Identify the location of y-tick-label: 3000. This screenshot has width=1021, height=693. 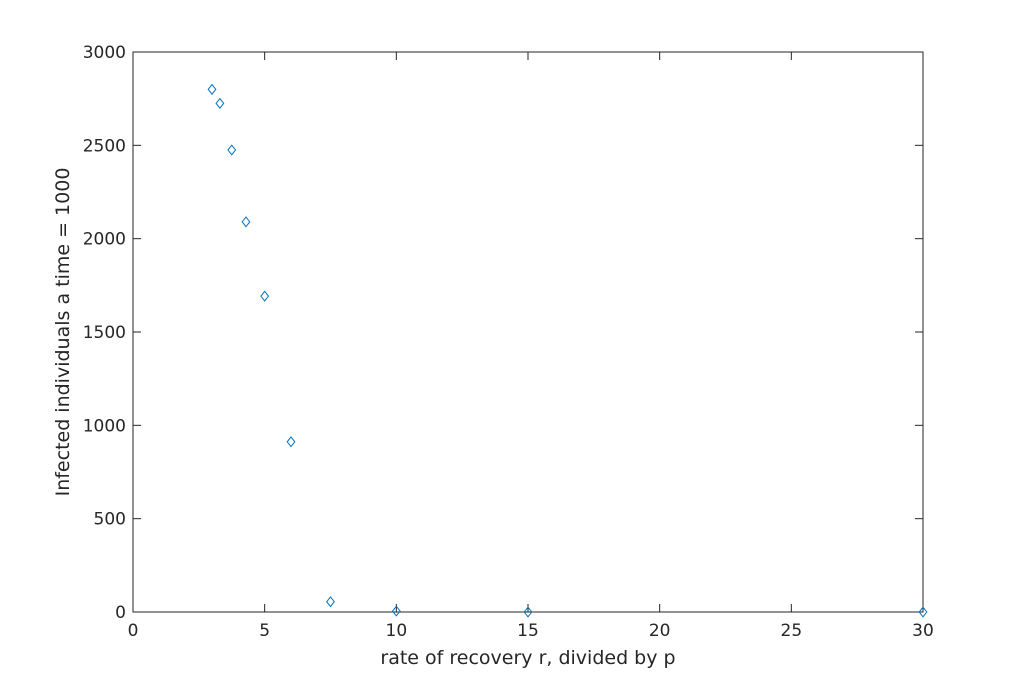
(104, 53).